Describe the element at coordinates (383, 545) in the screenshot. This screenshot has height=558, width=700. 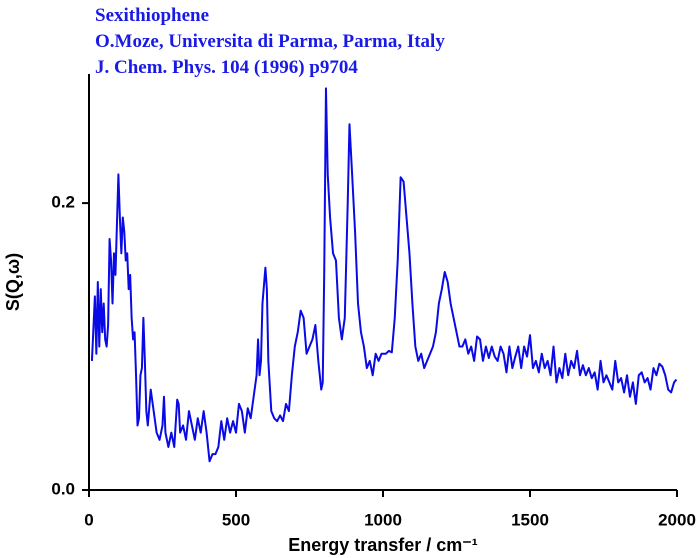
I see `x-axis-label: Energy transfer / cm⁻¹` at that location.